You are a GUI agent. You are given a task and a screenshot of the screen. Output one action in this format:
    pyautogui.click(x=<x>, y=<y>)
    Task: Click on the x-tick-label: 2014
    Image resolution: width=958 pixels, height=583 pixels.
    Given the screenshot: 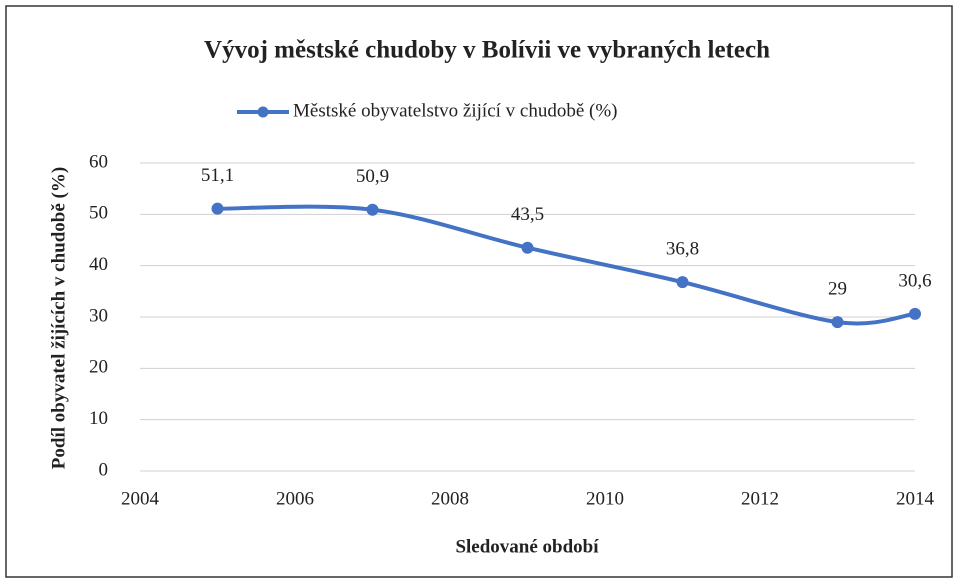 What is the action you would take?
    pyautogui.click(x=915, y=498)
    